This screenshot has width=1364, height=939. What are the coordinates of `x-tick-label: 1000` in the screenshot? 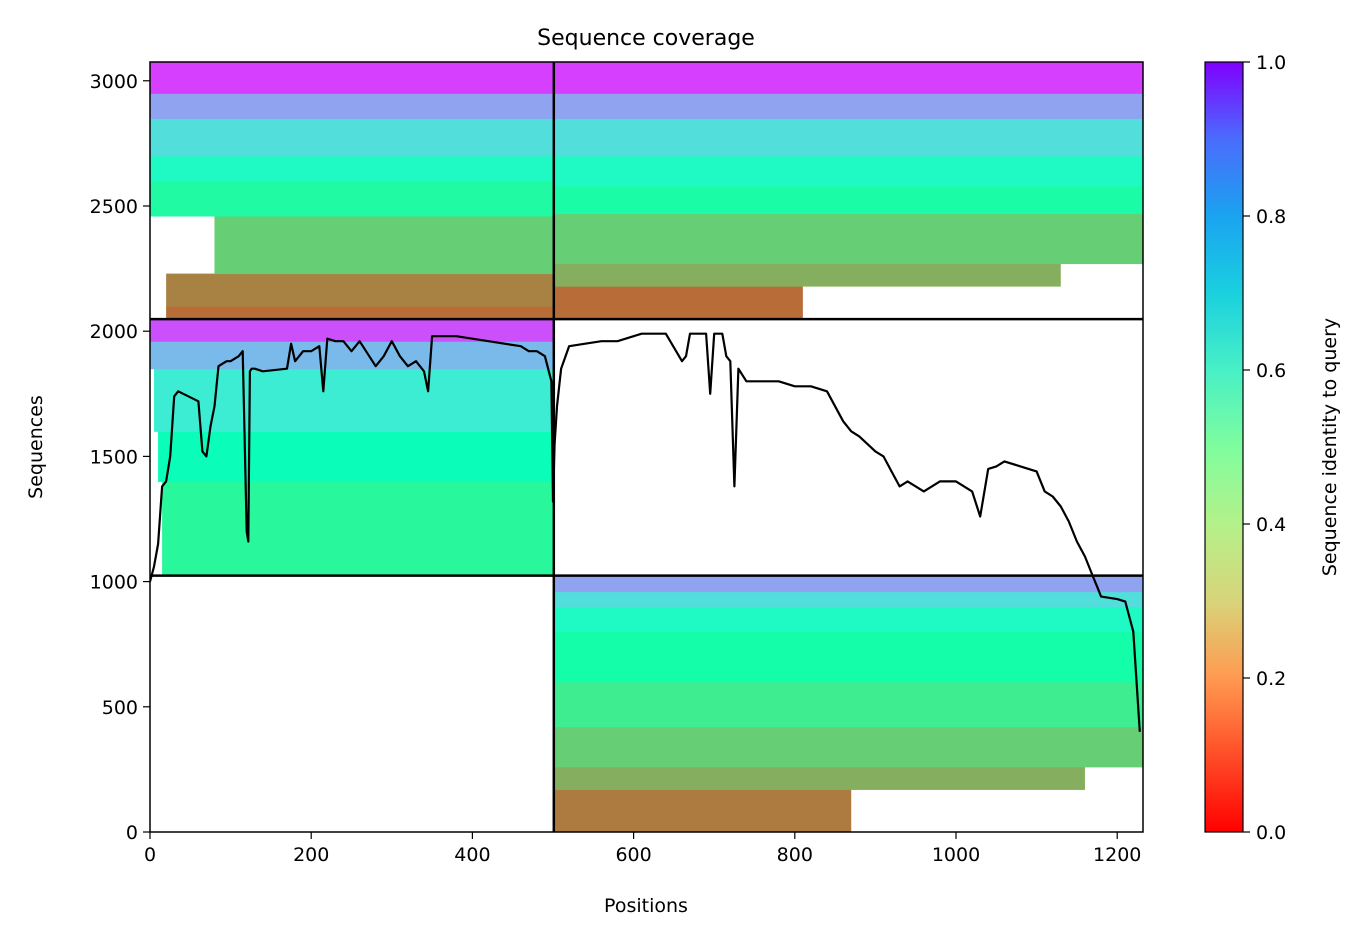 It's located at (956, 855).